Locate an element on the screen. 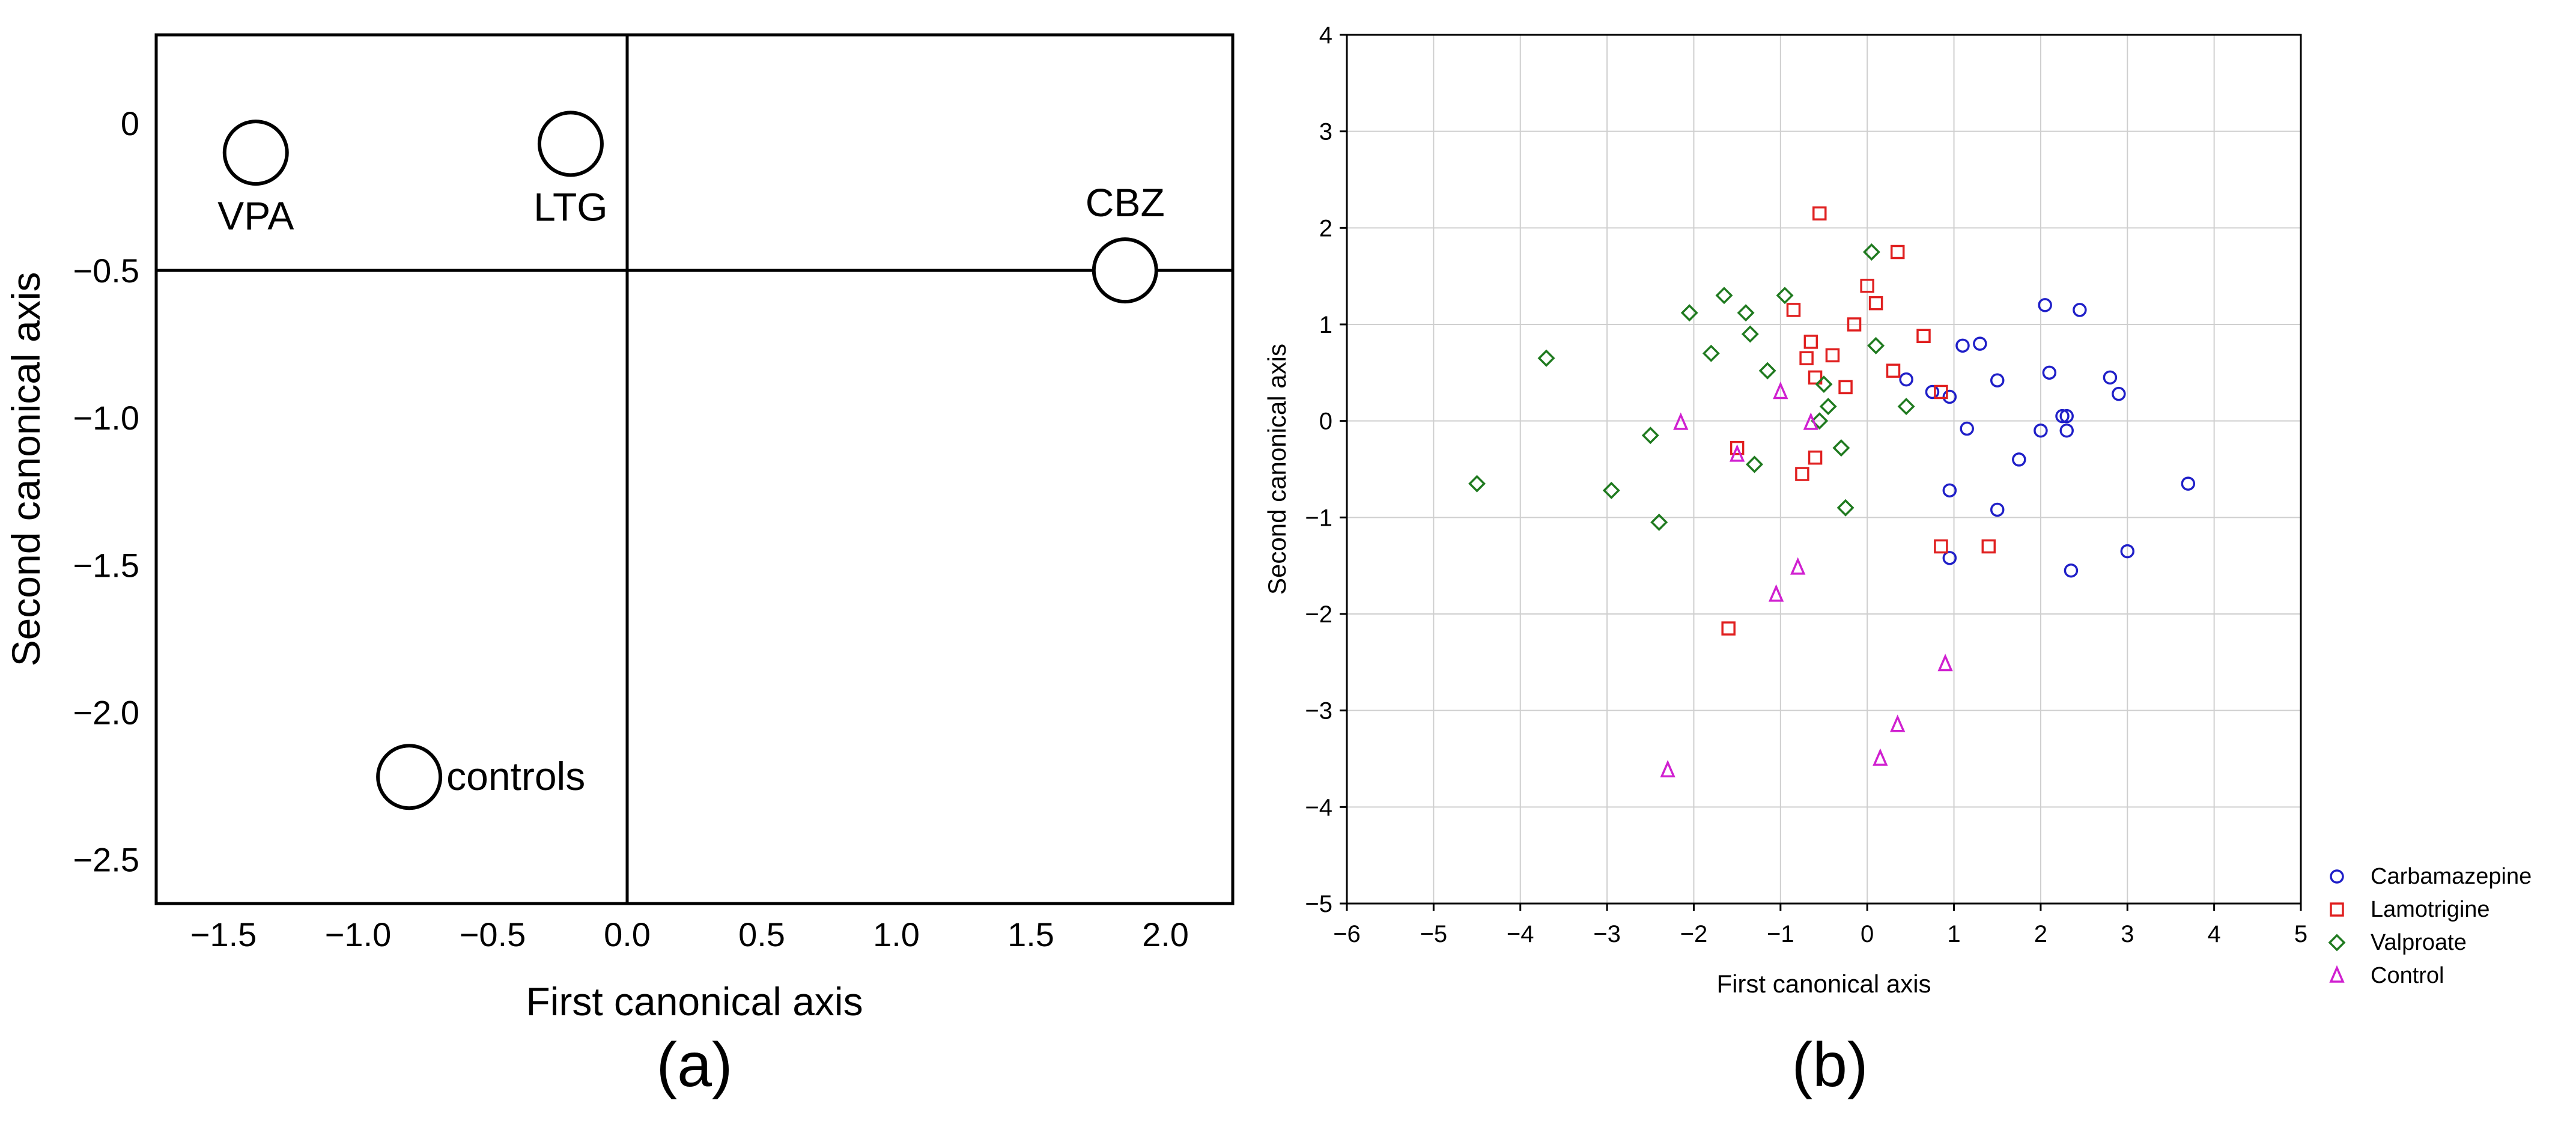 The width and height of the screenshot is (2576, 1121). panel-b-x-tick-label: 3 is located at coordinates (2127, 934).